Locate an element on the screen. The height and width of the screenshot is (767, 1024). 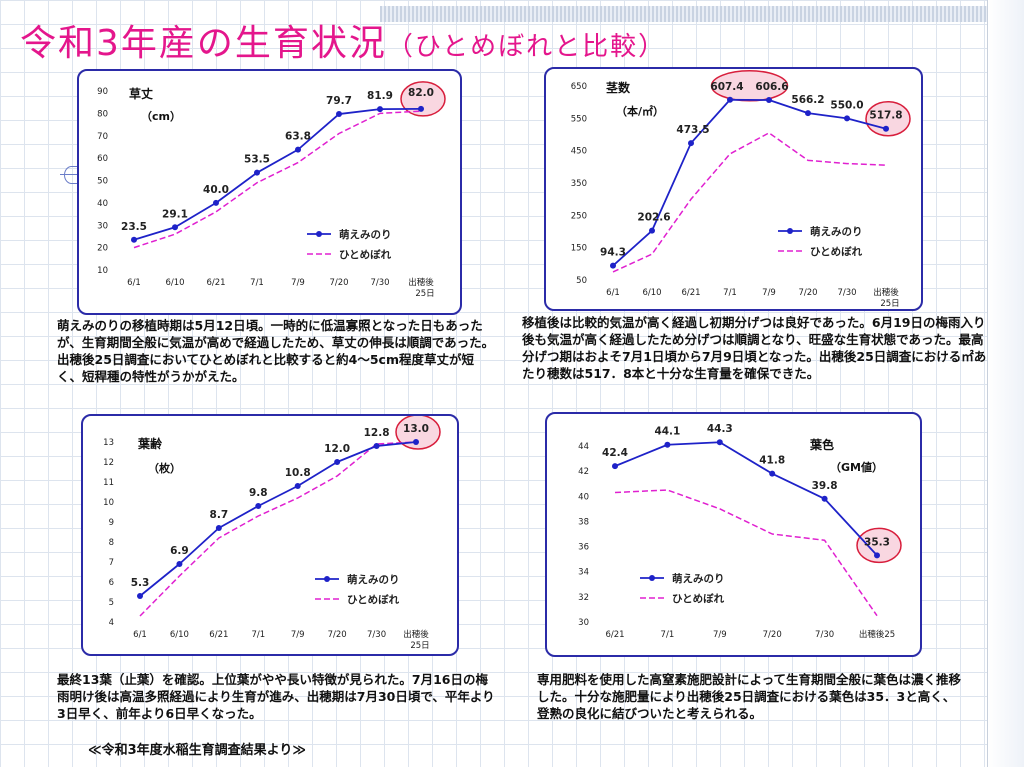
page-title: 令和3年産の生育状況（ひとめぼれと比較） is located at coordinates (343, 40).